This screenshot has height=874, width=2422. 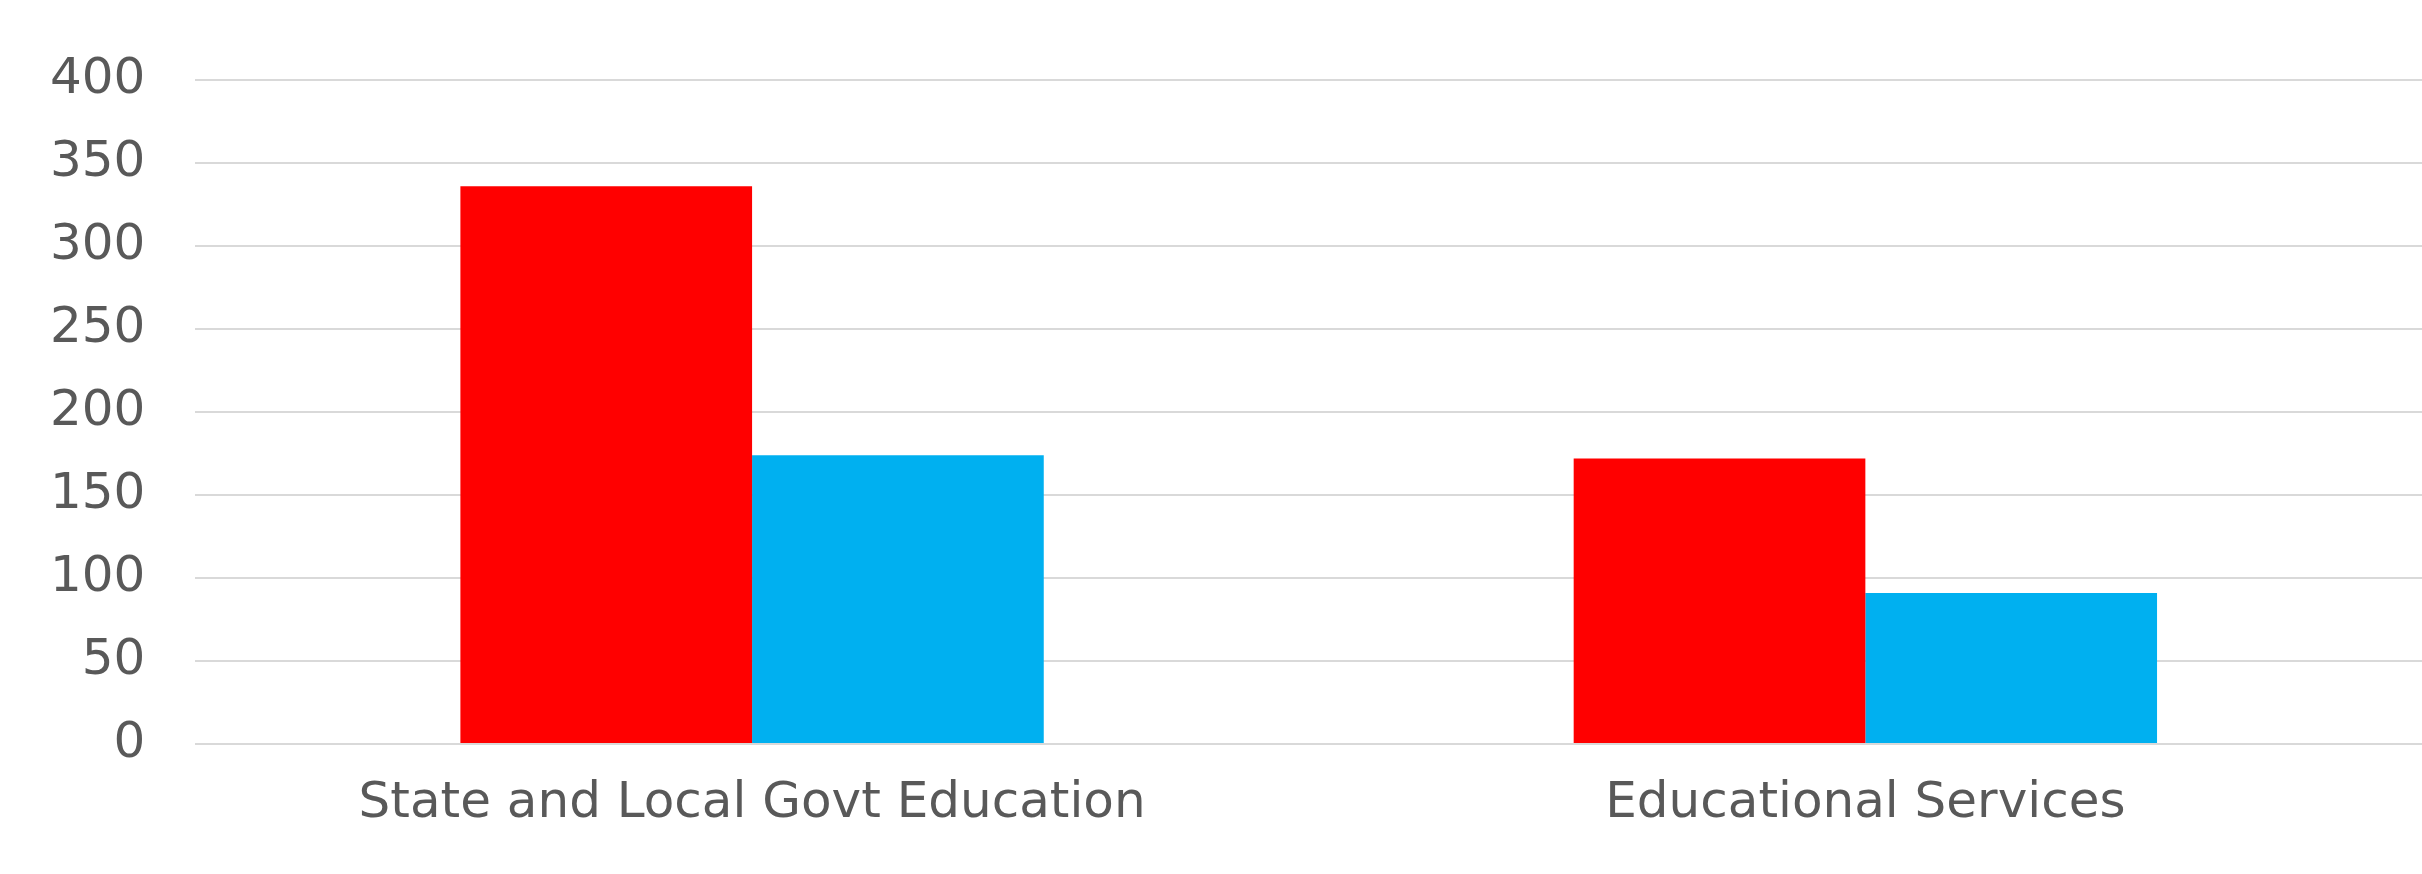 What do you see at coordinates (113, 656) in the screenshot?
I see `y-tick-label: 50` at bounding box center [113, 656].